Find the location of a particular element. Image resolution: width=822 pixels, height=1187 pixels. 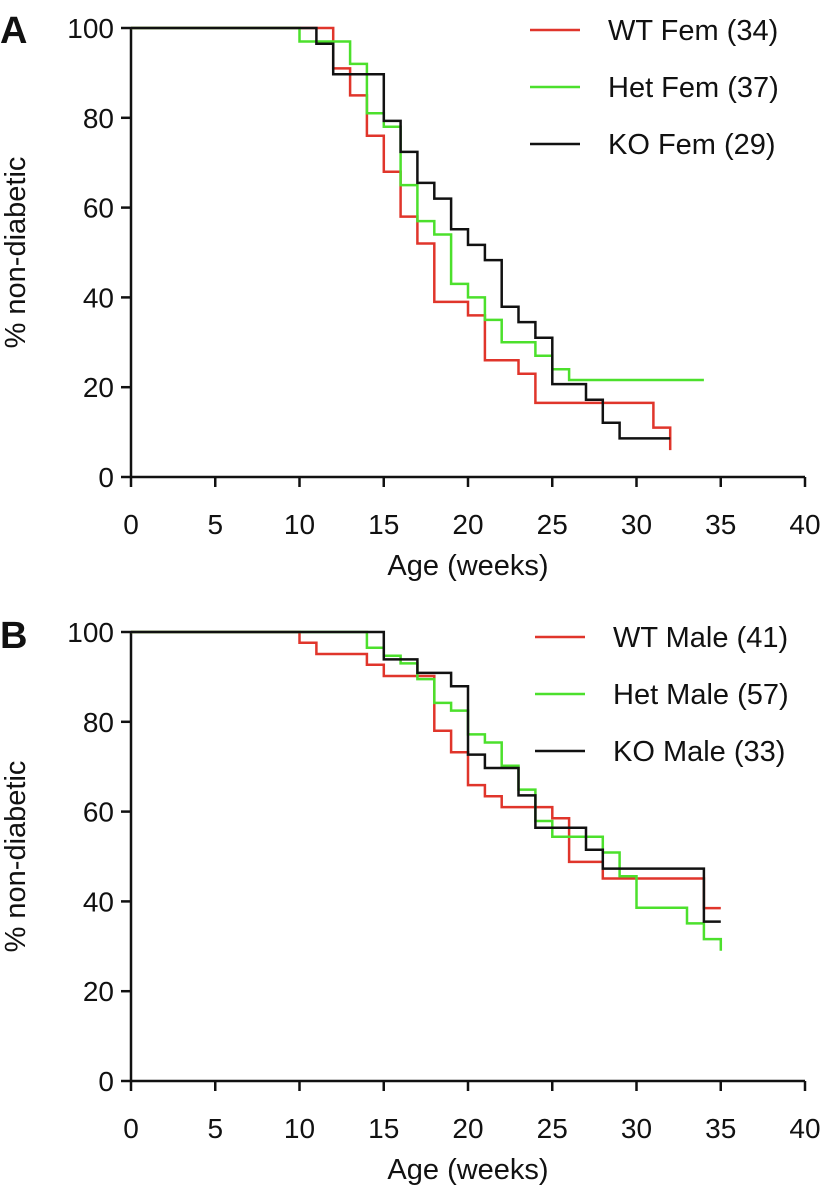

legend-item-het: Het Fem (37) is located at coordinates (654, 88).